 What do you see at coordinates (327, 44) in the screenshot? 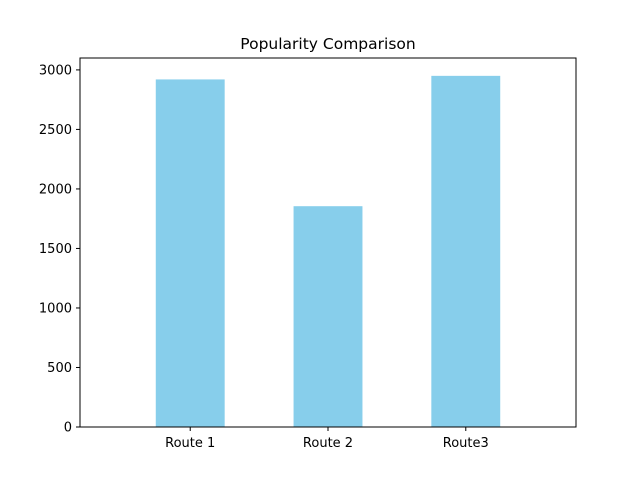
I see `chart-title: Popularity Comparison` at bounding box center [327, 44].